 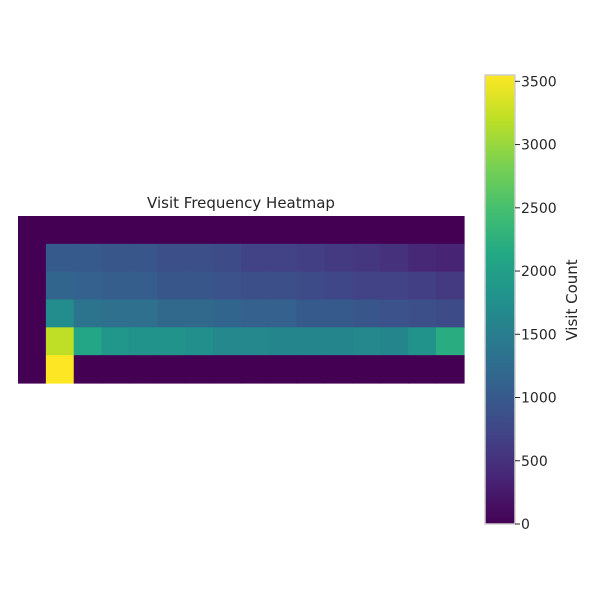 What do you see at coordinates (525, 525) in the screenshot?
I see `colorbar-tick-label: 0` at bounding box center [525, 525].